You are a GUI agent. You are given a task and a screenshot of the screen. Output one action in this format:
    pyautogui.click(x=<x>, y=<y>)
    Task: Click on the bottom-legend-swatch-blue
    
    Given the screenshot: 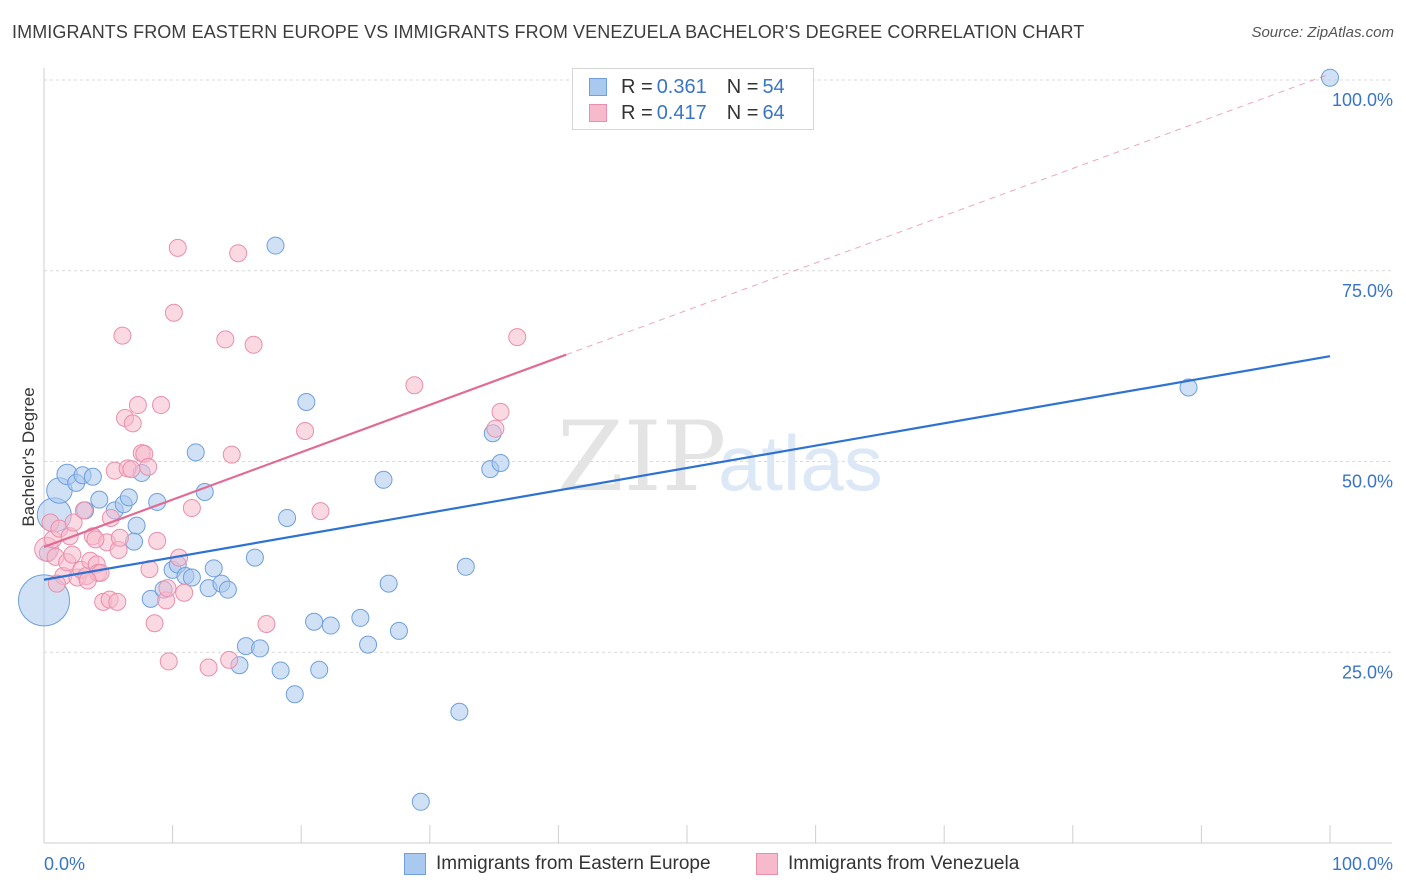 What is the action you would take?
    pyautogui.click(x=415, y=864)
    